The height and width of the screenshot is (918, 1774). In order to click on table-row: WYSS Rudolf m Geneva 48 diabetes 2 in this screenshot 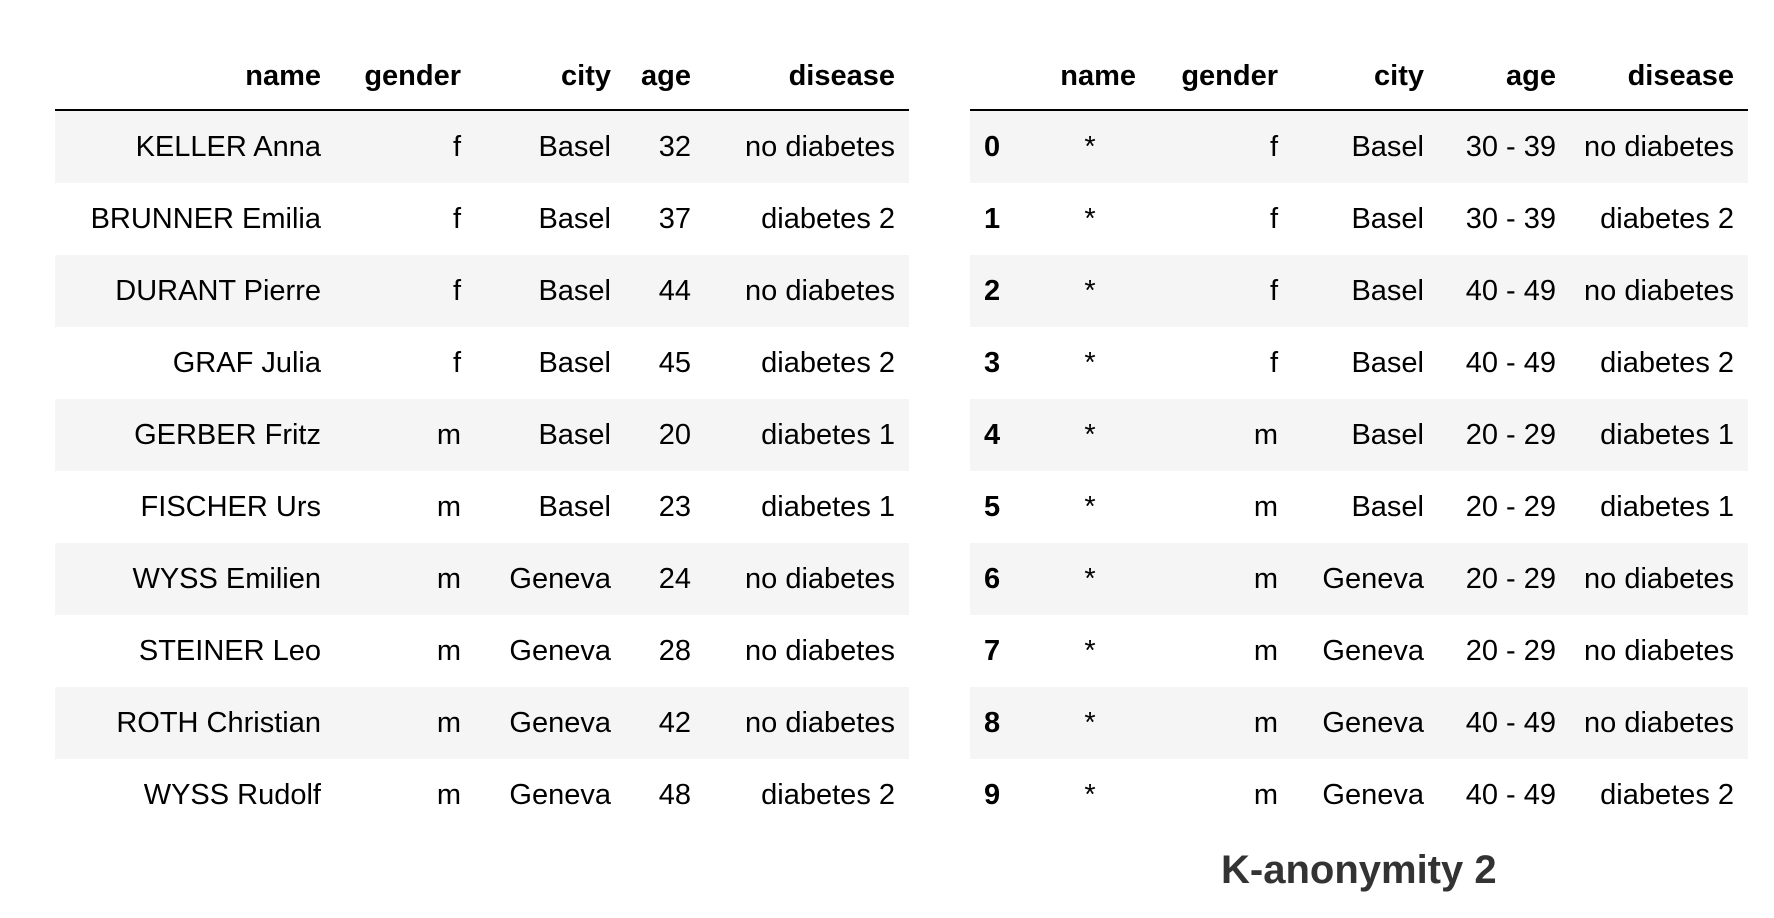, I will do `click(482, 795)`.